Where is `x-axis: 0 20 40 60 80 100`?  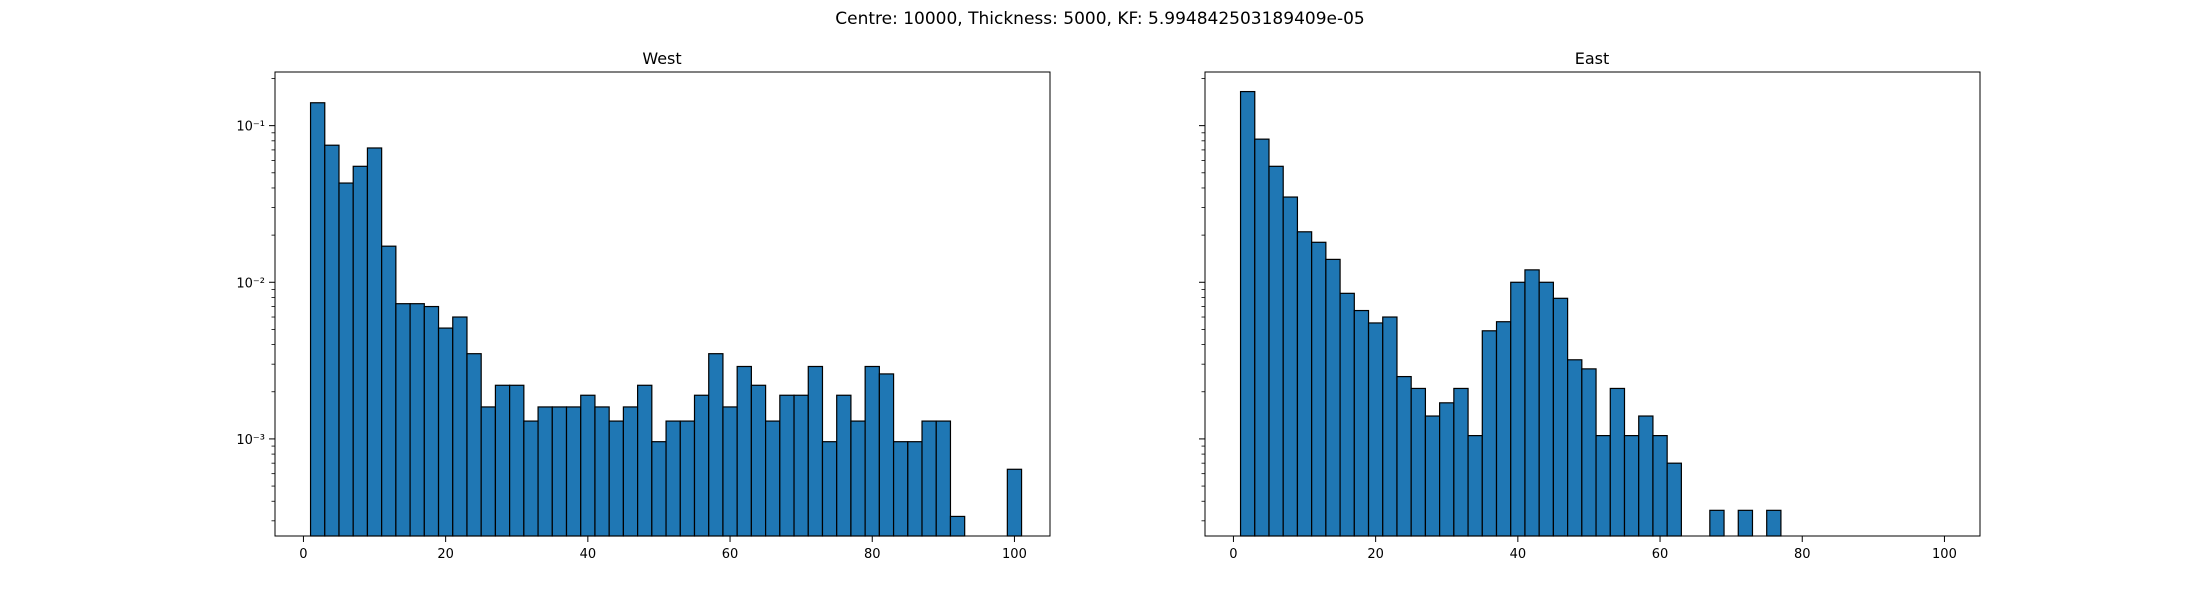
x-axis: 0 20 40 60 80 100 is located at coordinates (663, 549).